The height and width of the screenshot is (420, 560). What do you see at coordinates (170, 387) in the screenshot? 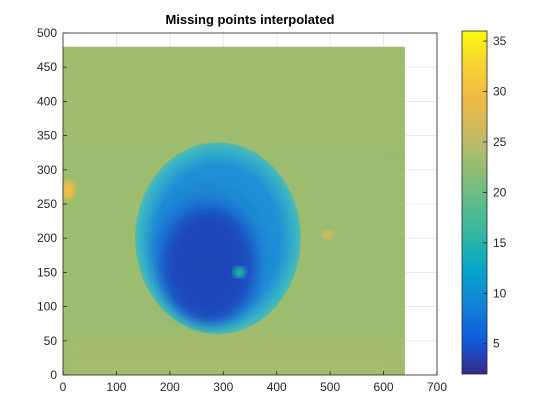
I see `x-tick-label: 200` at bounding box center [170, 387].